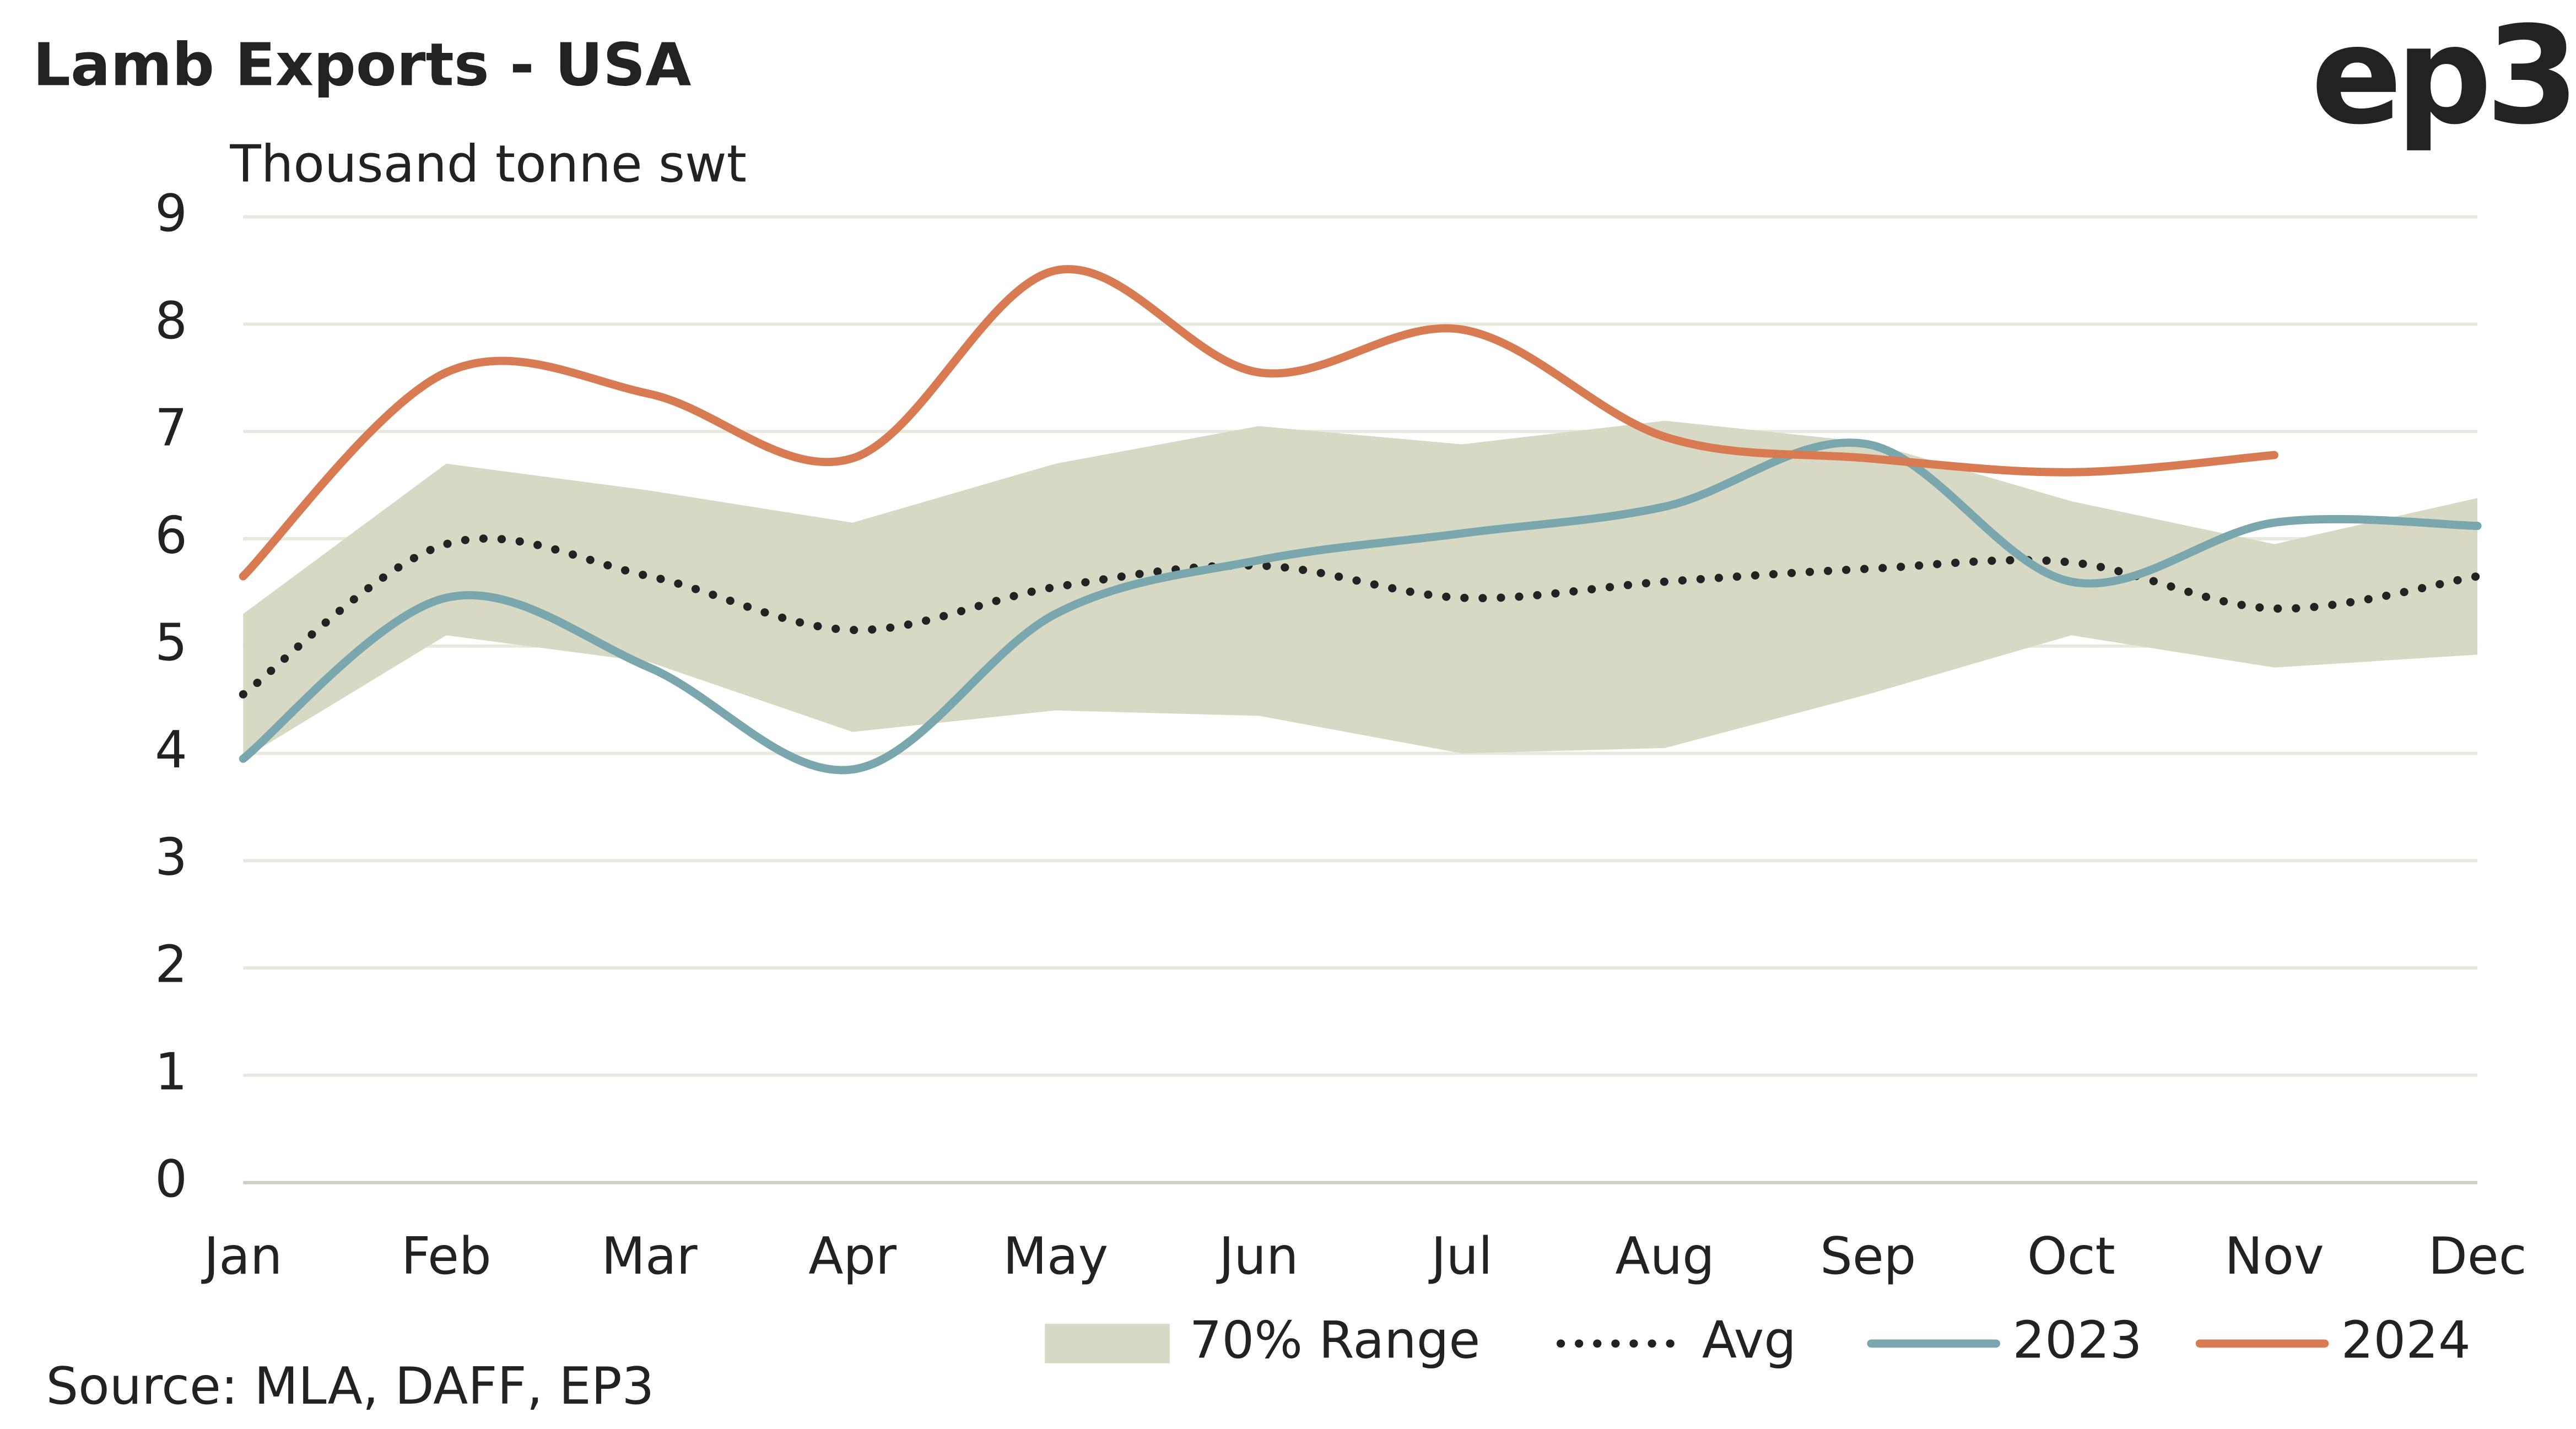  Describe the element at coordinates (1055, 1256) in the screenshot. I see `x-tick-label: May` at that location.